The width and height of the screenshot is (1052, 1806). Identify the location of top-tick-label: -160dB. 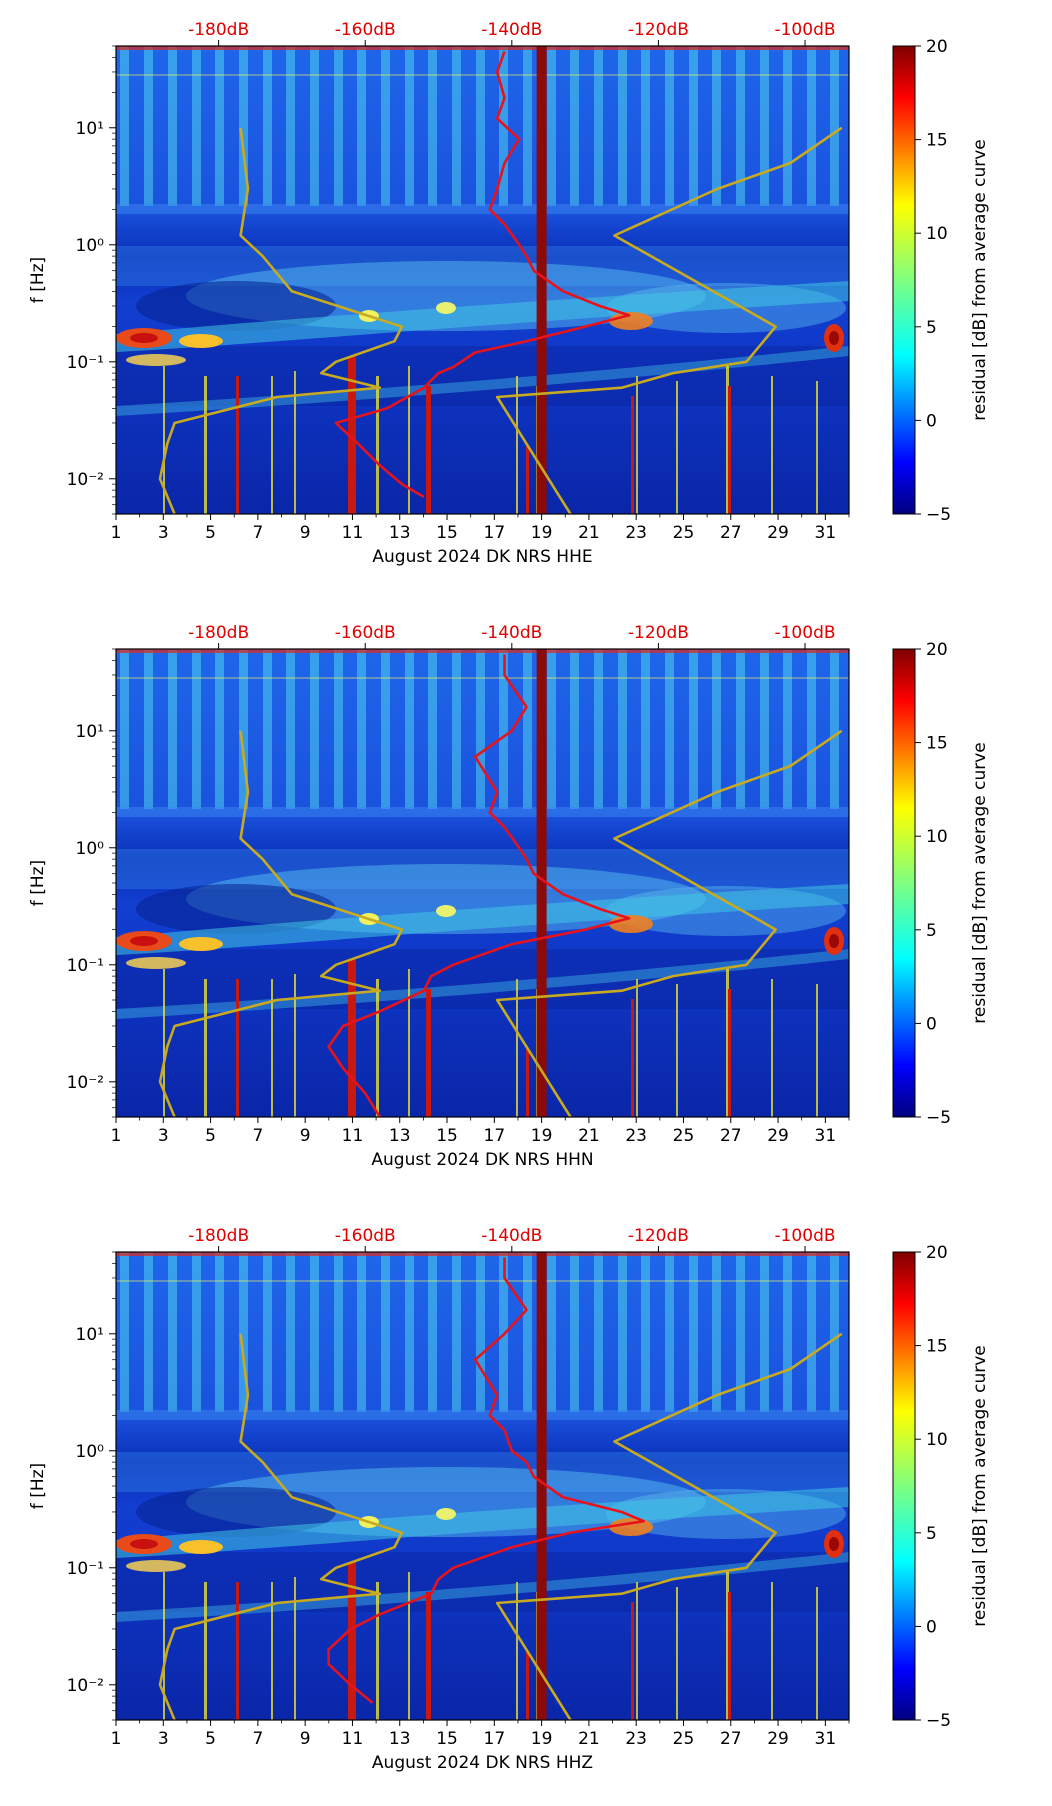
(365, 30).